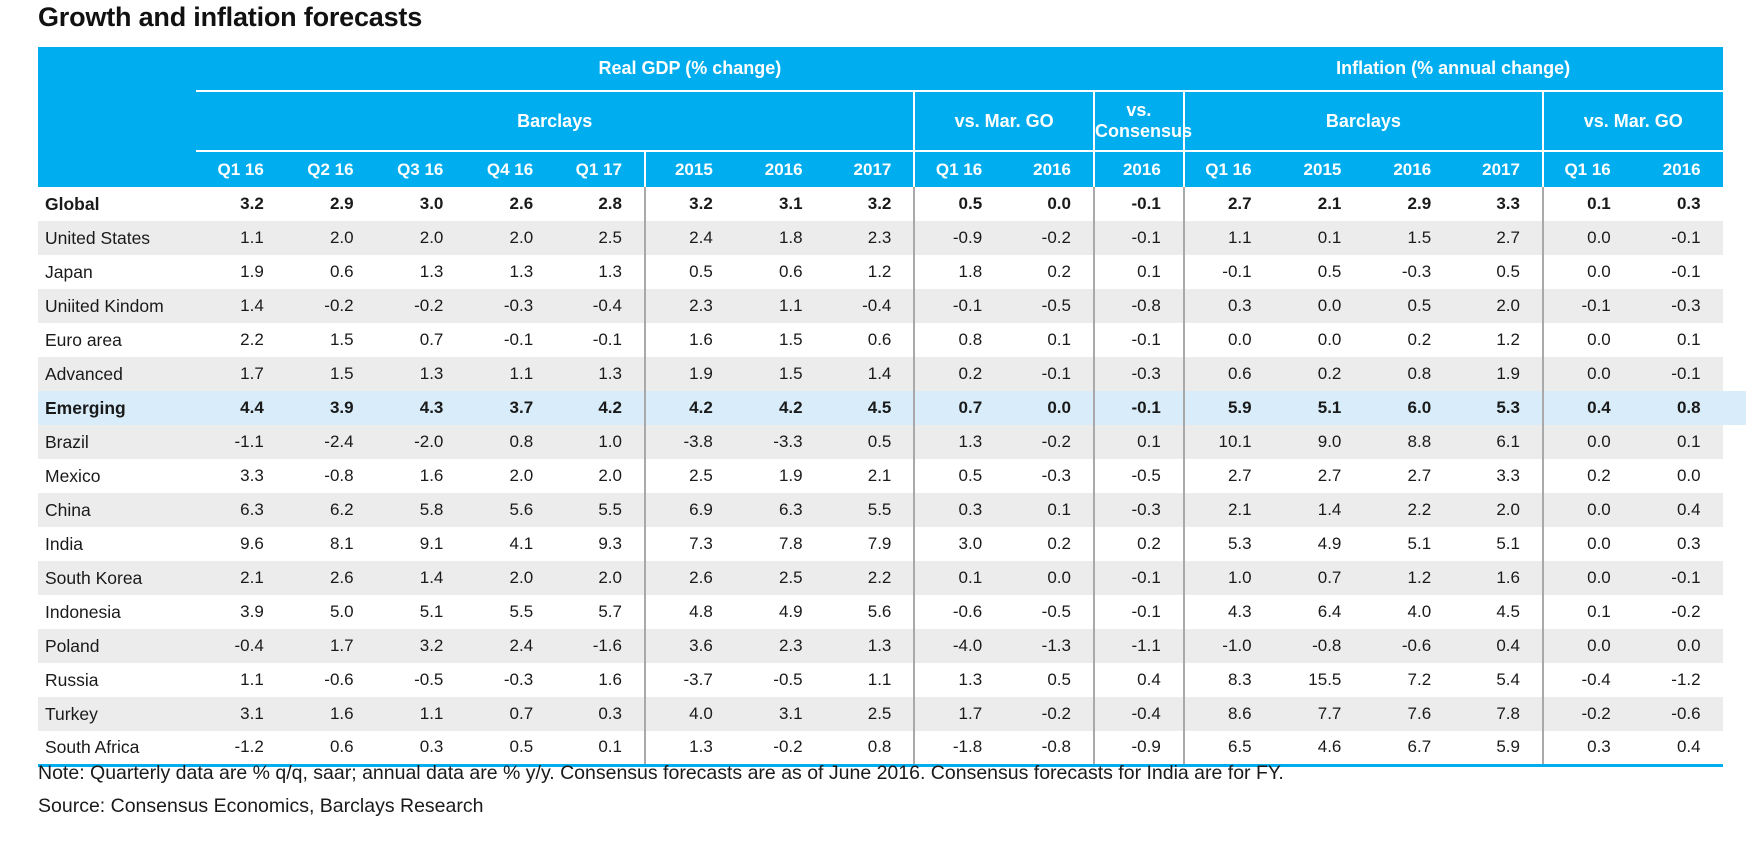  What do you see at coordinates (241, 374) in the screenshot?
I see `cell: 1.7` at bounding box center [241, 374].